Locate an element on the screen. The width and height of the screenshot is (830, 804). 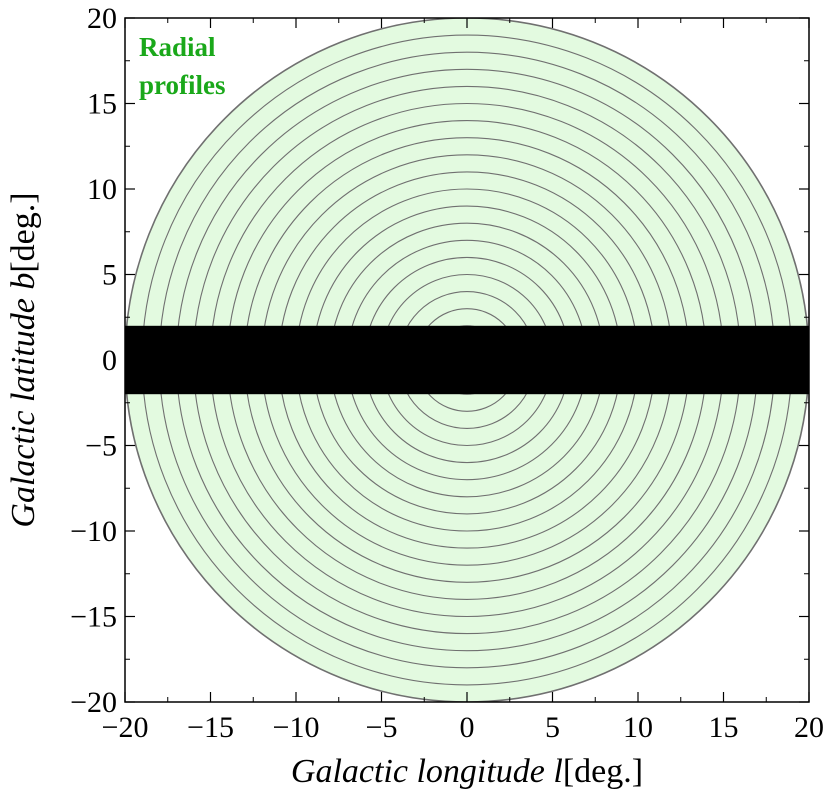
y-axis-label: Galactic latitude b is located at coordinates (23, 400).